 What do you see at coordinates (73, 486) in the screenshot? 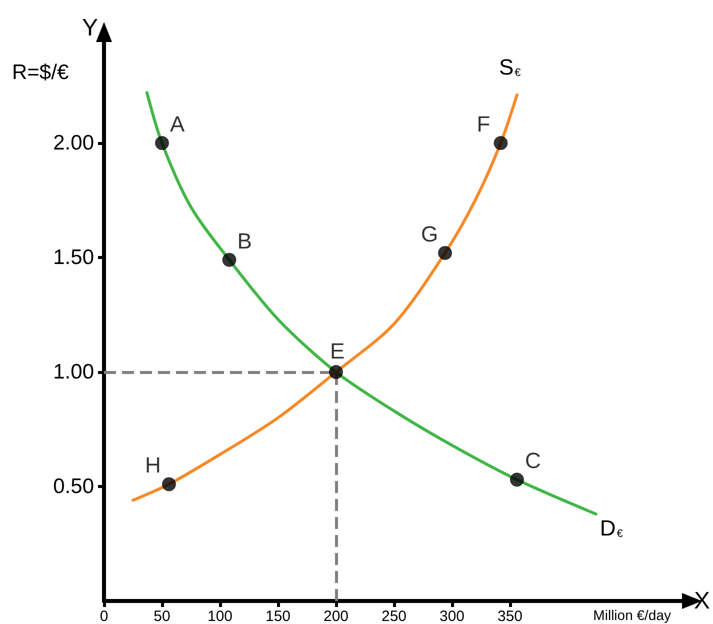
I see `y-tick-label: 0.50` at bounding box center [73, 486].